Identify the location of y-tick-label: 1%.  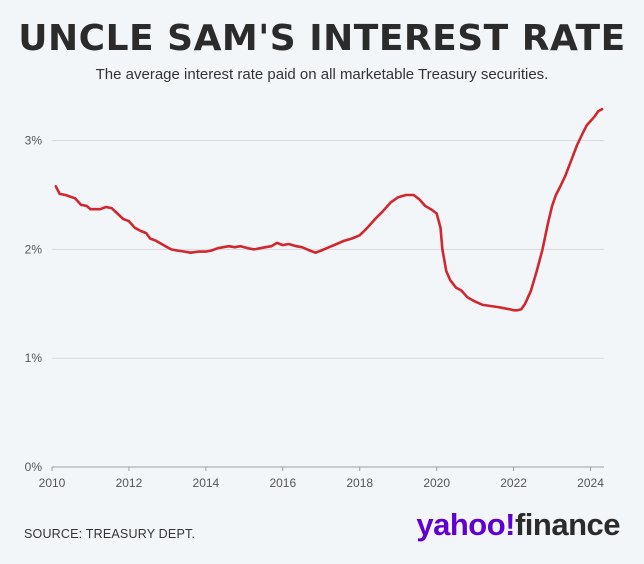
(34, 358).